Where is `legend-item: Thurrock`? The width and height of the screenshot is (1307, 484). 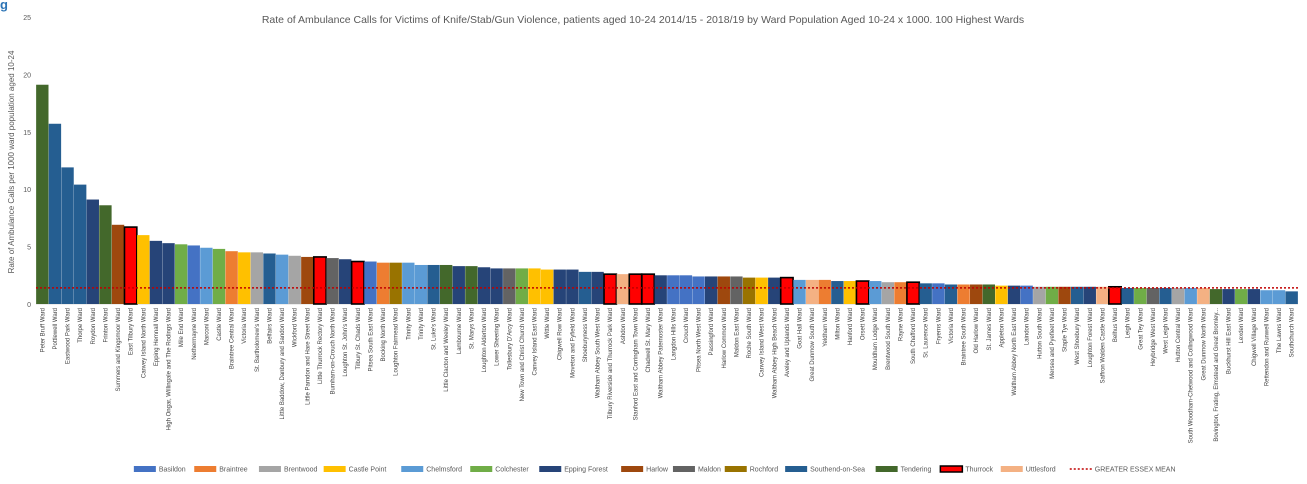
legend-item: Thurrock is located at coordinates (966, 469).